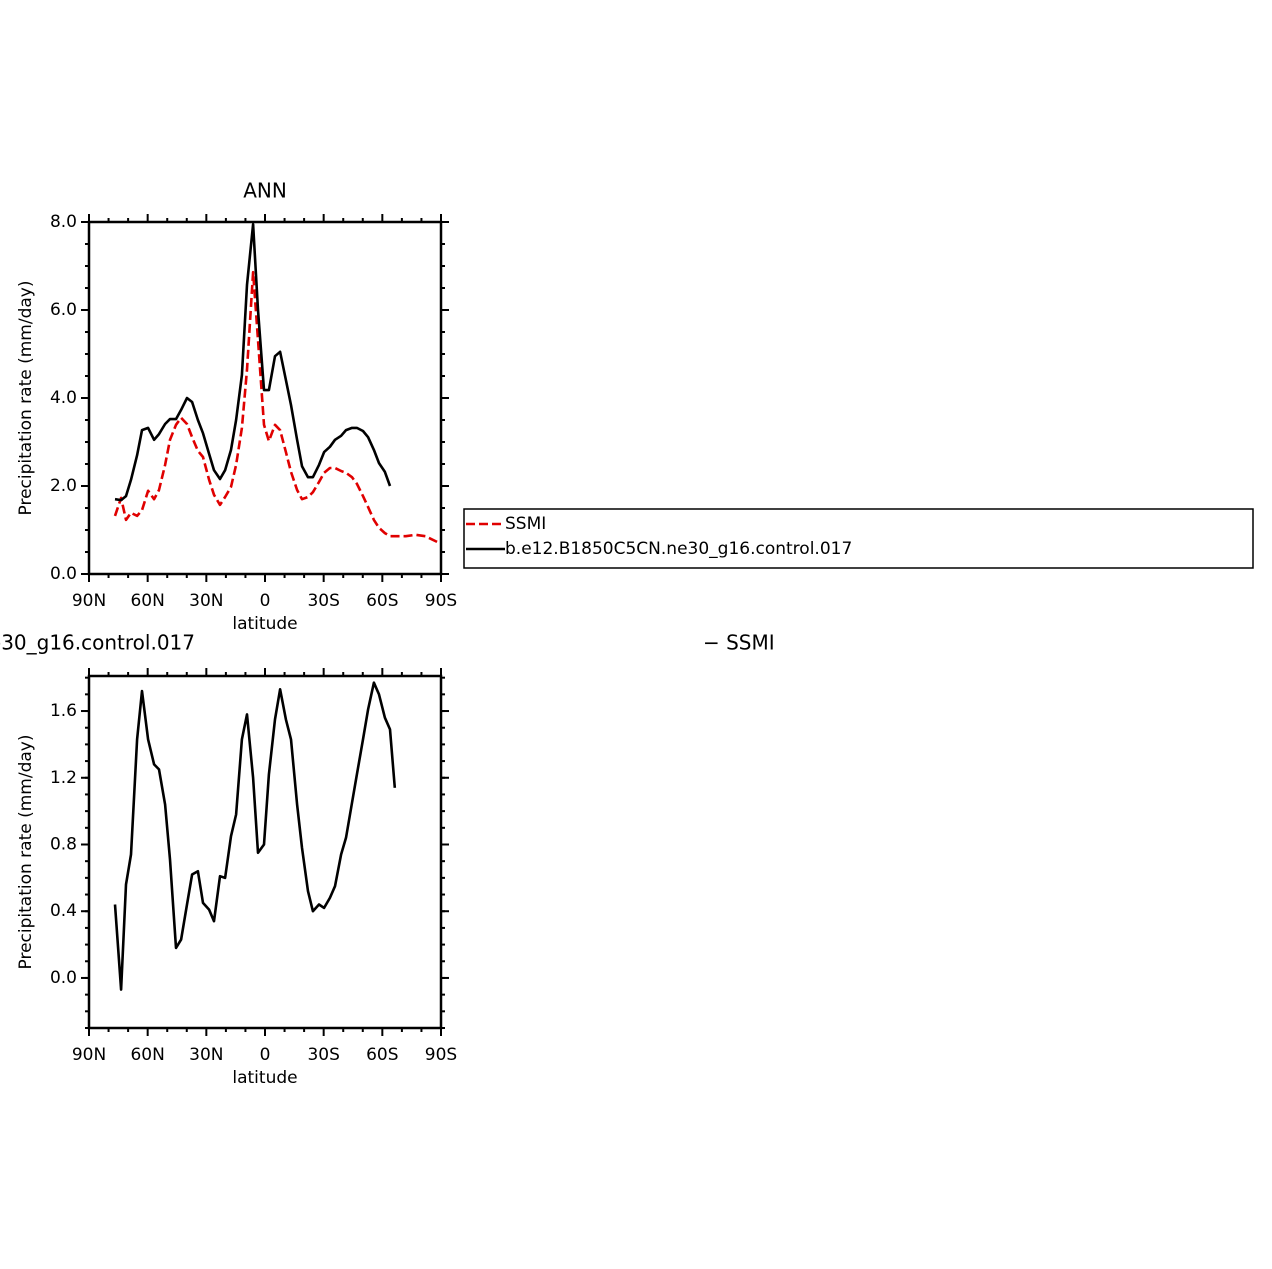 The width and height of the screenshot is (1272, 1269). I want to click on legend-box, so click(858, 538).